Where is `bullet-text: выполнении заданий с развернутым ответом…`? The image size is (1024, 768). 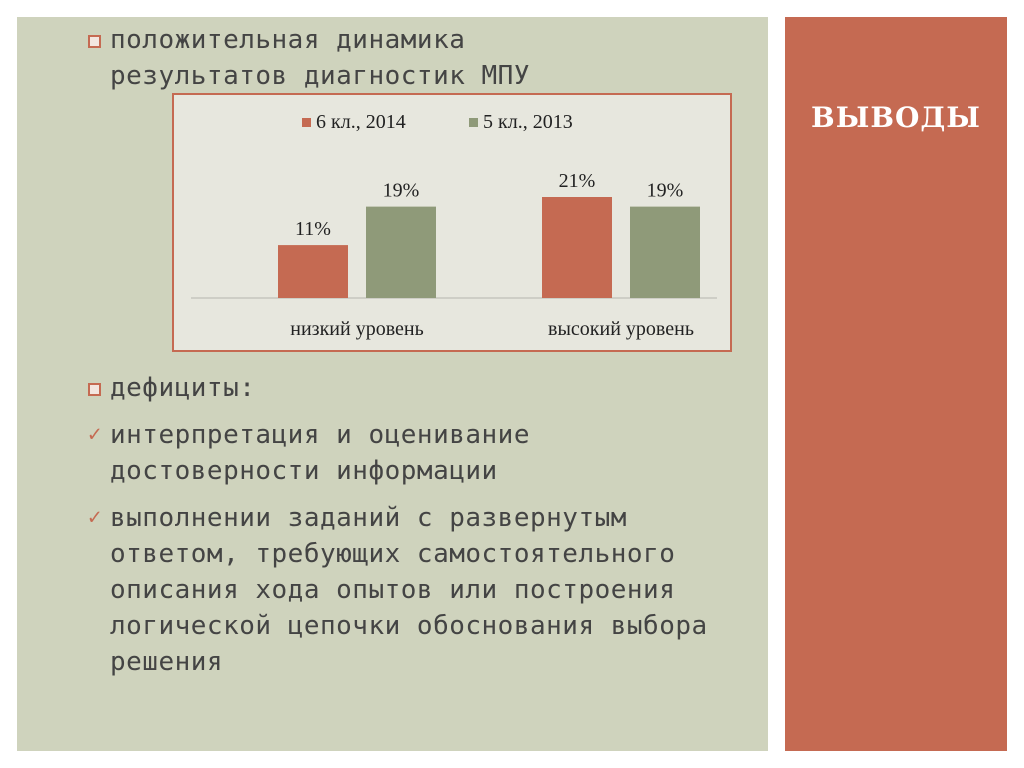 bullet-text: выполнении заданий с развернутым ответом… is located at coordinates (409, 590).